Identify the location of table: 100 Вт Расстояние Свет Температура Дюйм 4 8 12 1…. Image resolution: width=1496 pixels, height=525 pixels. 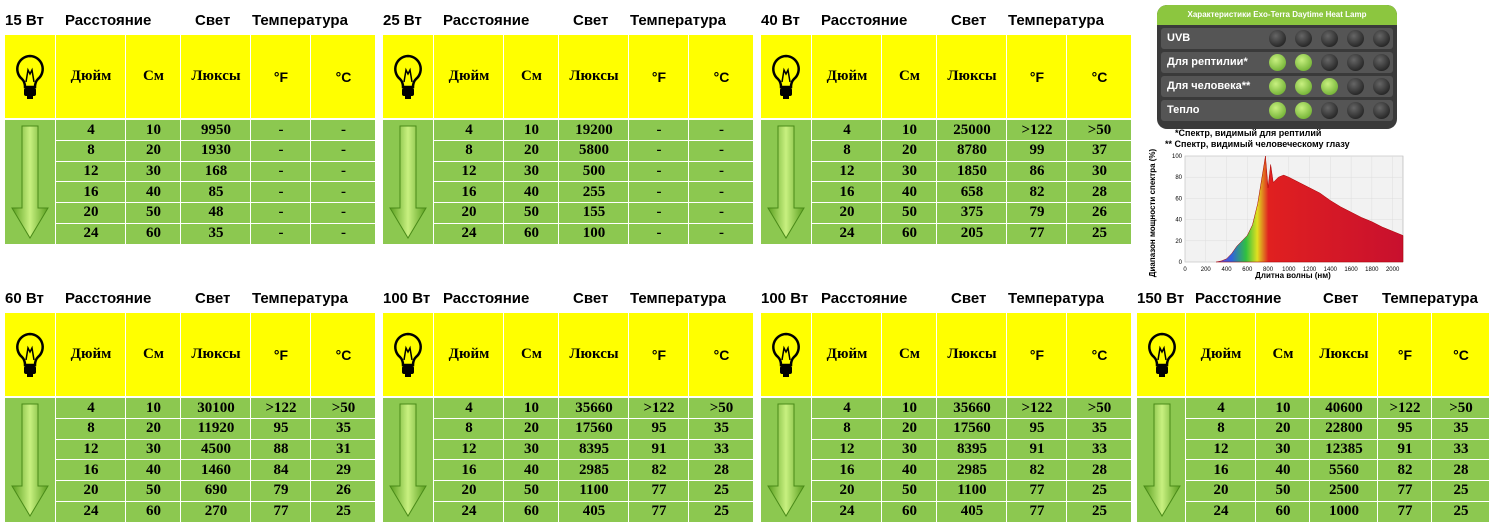
(946, 400).